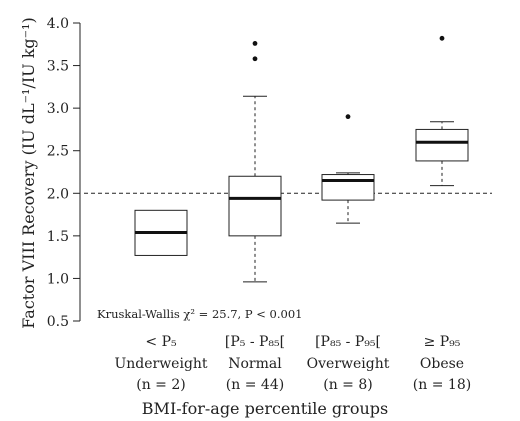 This screenshot has height=421, width=520. What do you see at coordinates (58, 194) in the screenshot?
I see `y-tick-label: 2.0` at bounding box center [58, 194].